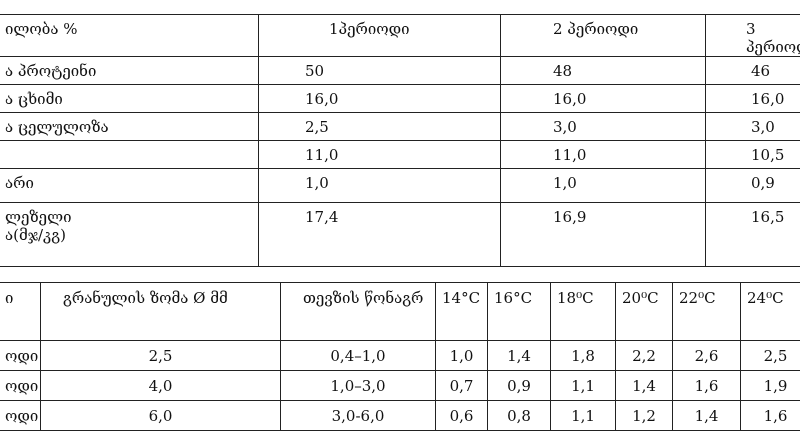 The height and width of the screenshot is (445, 800). I want to click on table-cell: 1პერიოდი, so click(379, 35).